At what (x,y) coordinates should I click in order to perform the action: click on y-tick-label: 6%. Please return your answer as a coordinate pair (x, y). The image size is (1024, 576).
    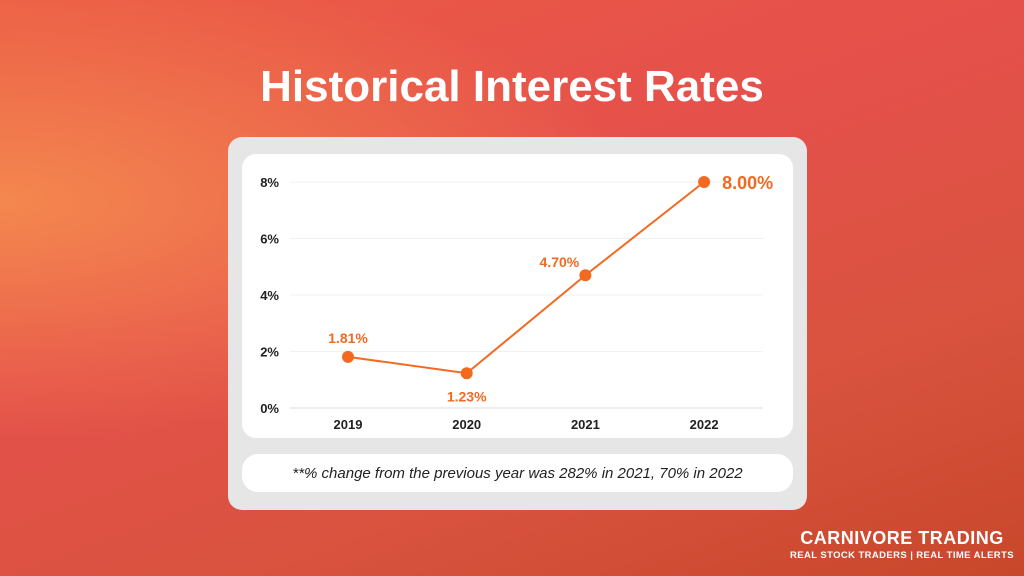
    Looking at the image, I should click on (269, 239).